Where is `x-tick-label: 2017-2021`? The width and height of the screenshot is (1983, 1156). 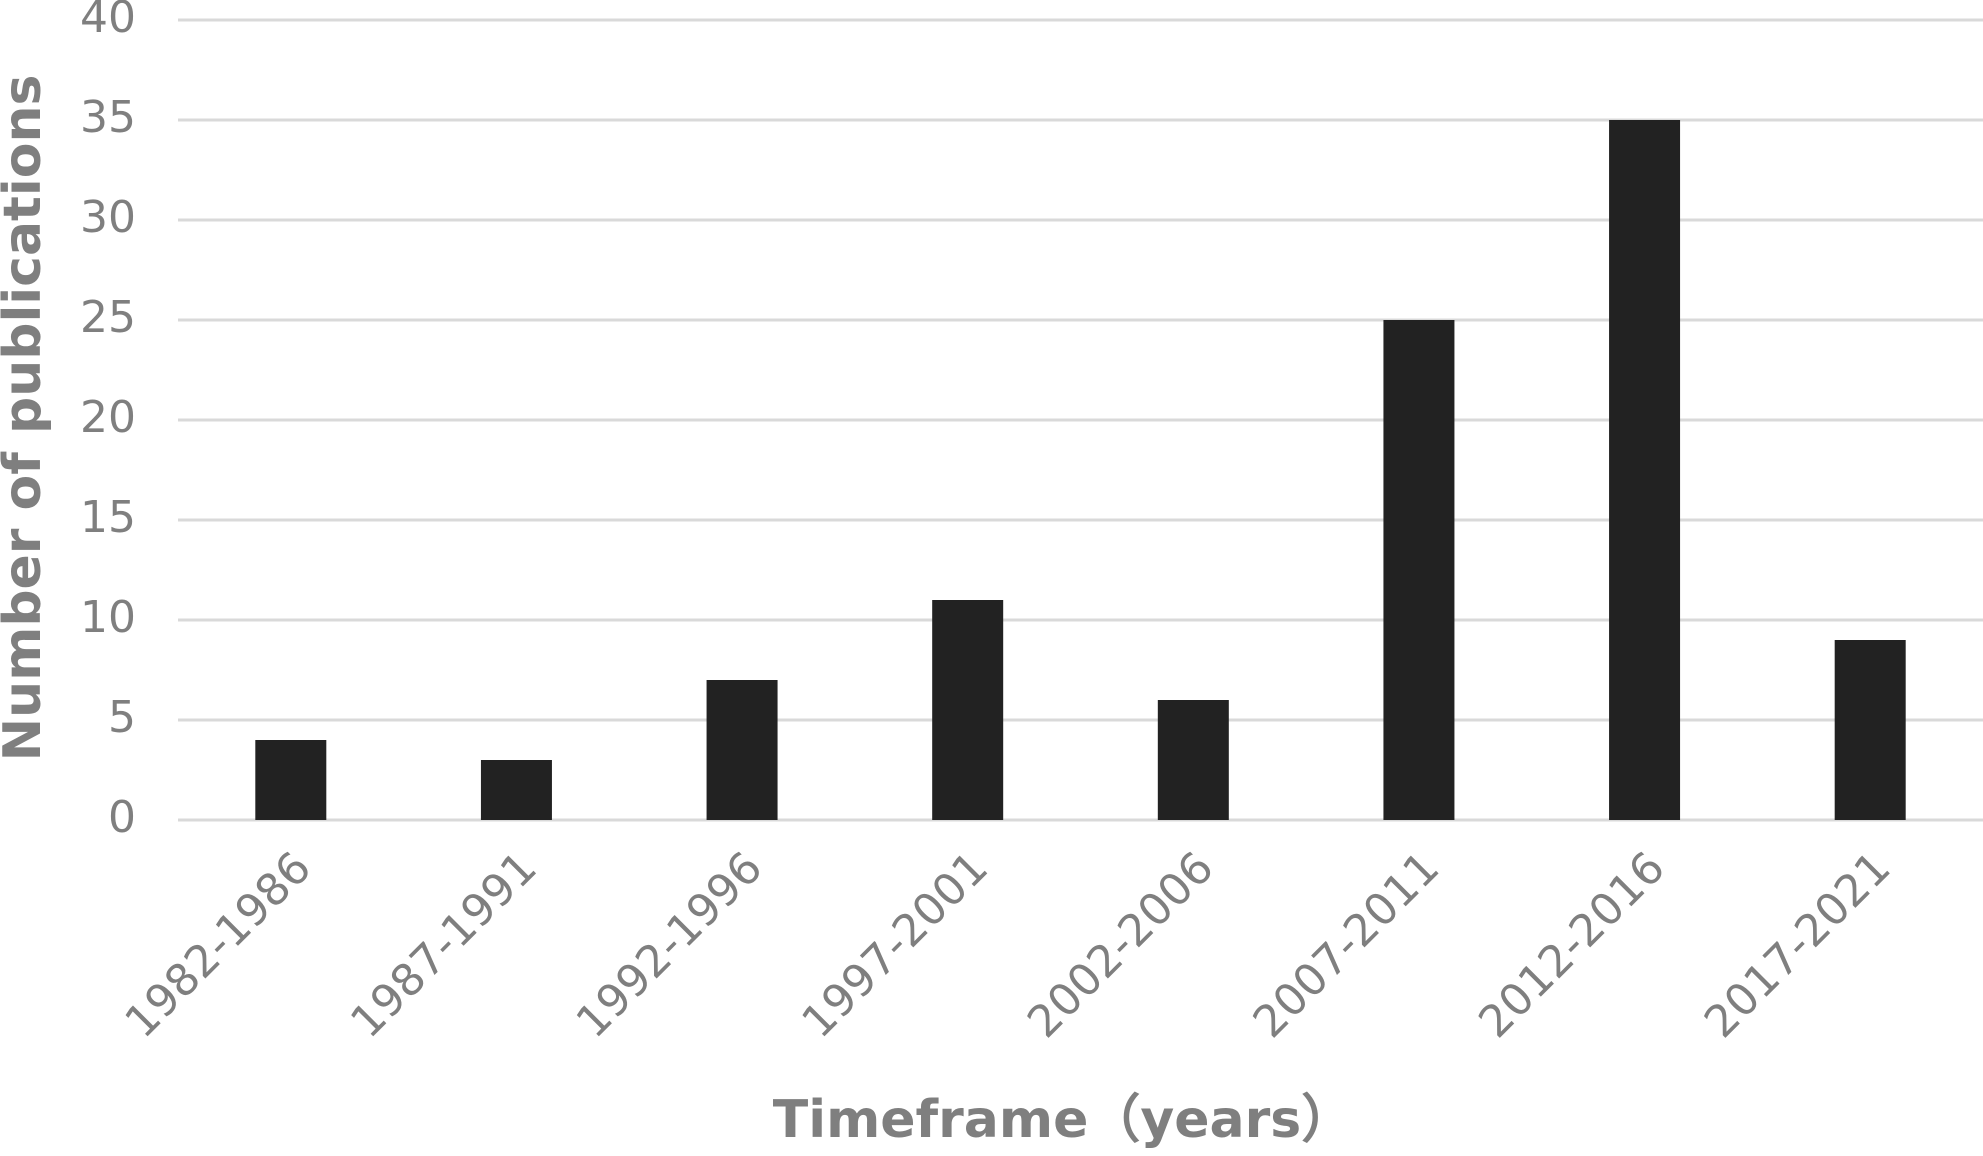 x-tick-label: 2017-2021 is located at coordinates (1798, 945).